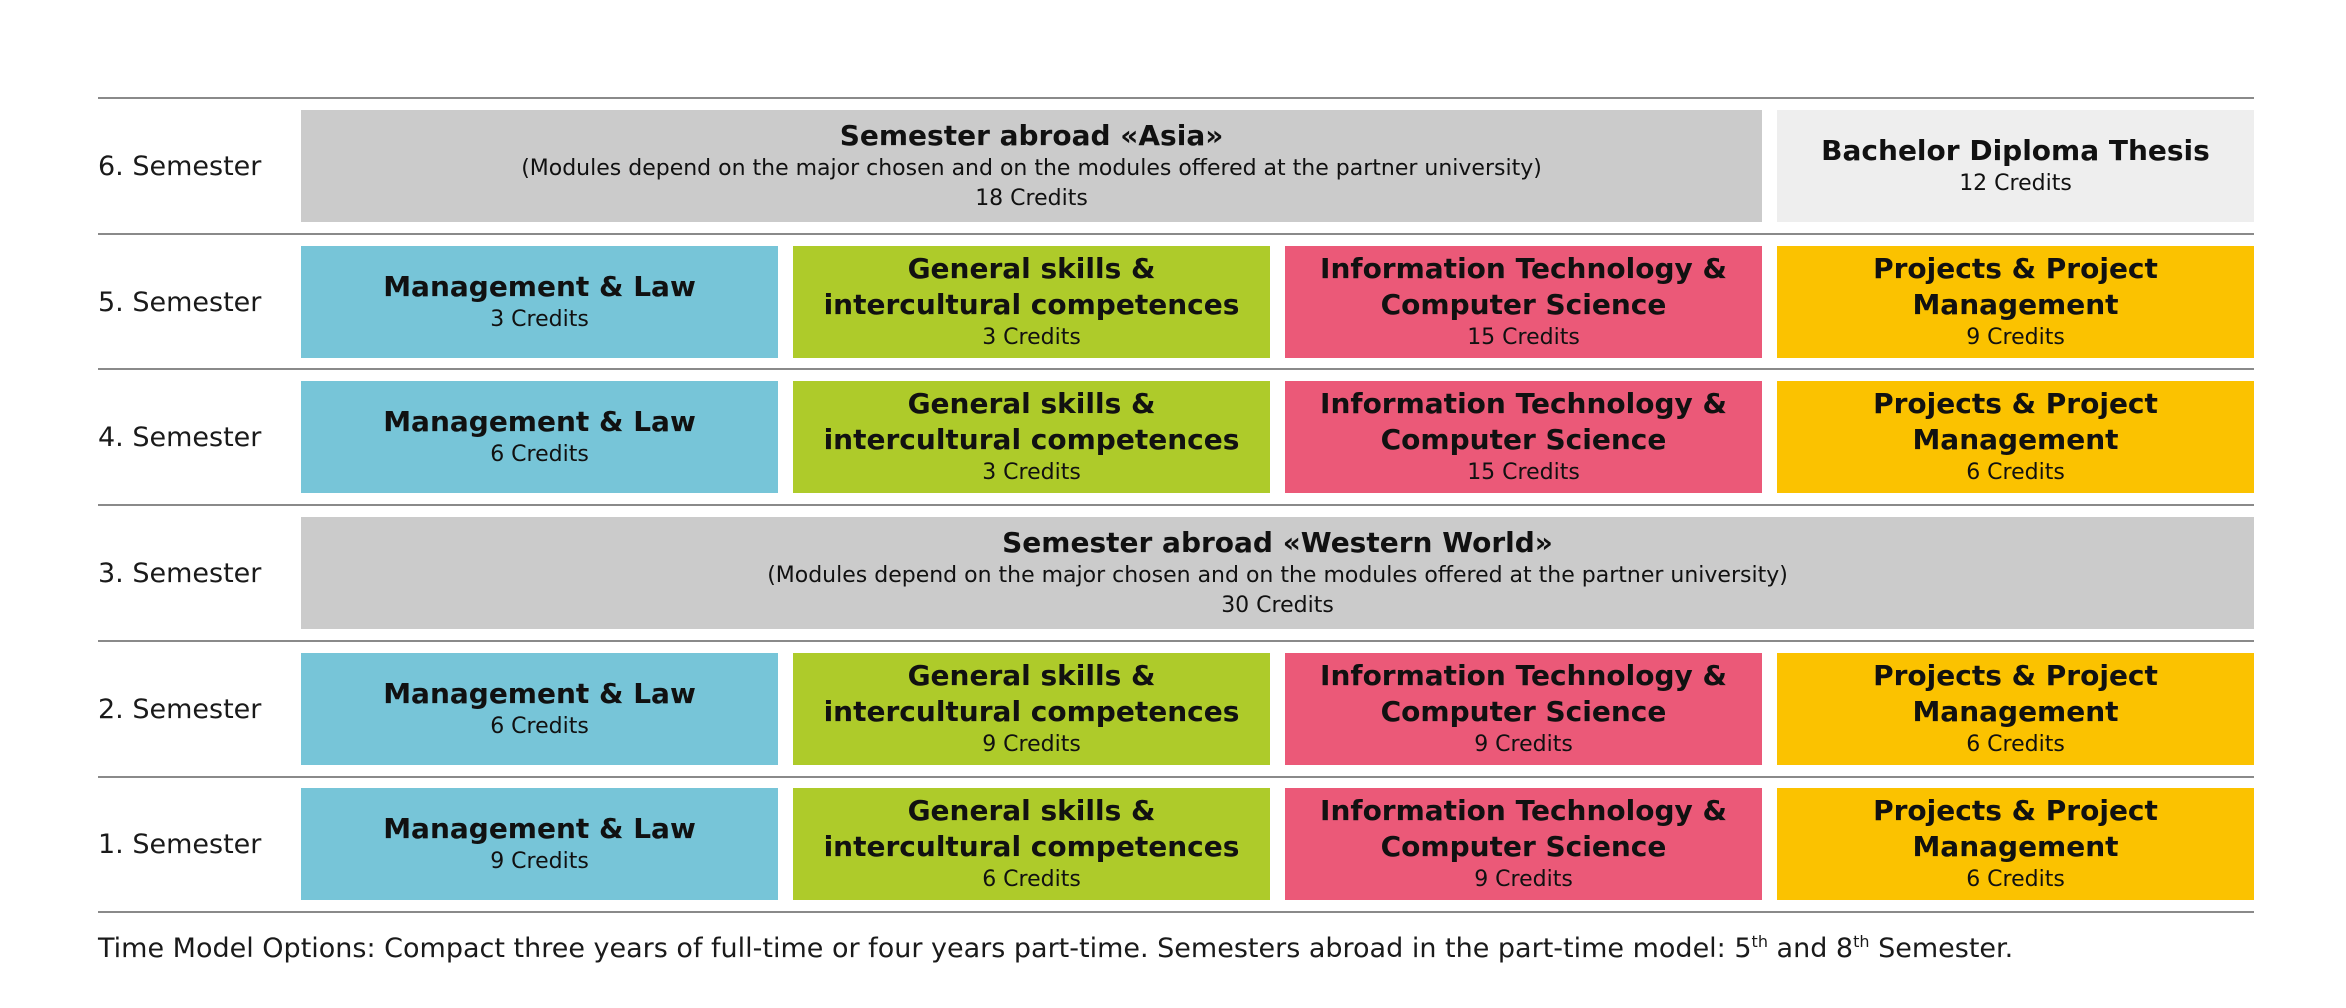 This screenshot has height=1008, width=2346. Describe the element at coordinates (1031, 135) in the screenshot. I see `abroad-title: Semester abroad «Asia»` at that location.